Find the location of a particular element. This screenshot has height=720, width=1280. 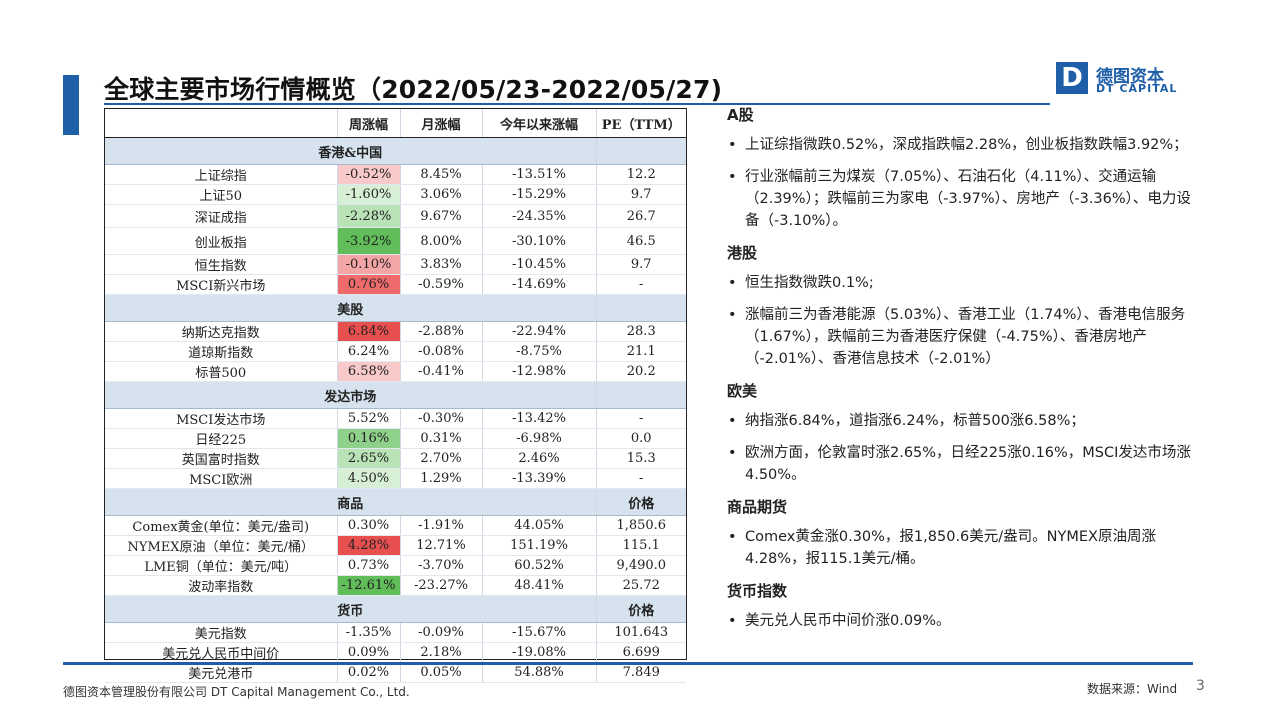

cell-month: 2.70% is located at coordinates (441, 458).